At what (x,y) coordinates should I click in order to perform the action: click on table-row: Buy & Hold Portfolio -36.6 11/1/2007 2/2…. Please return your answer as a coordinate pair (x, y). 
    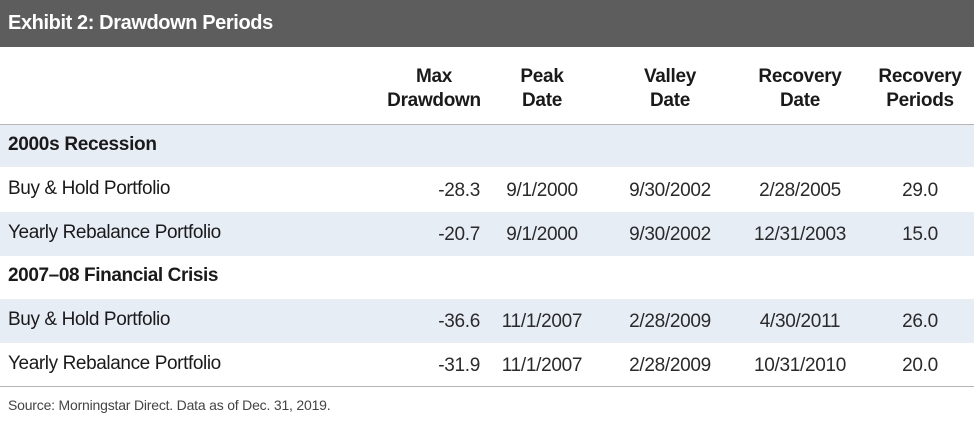
    Looking at the image, I should click on (487, 321).